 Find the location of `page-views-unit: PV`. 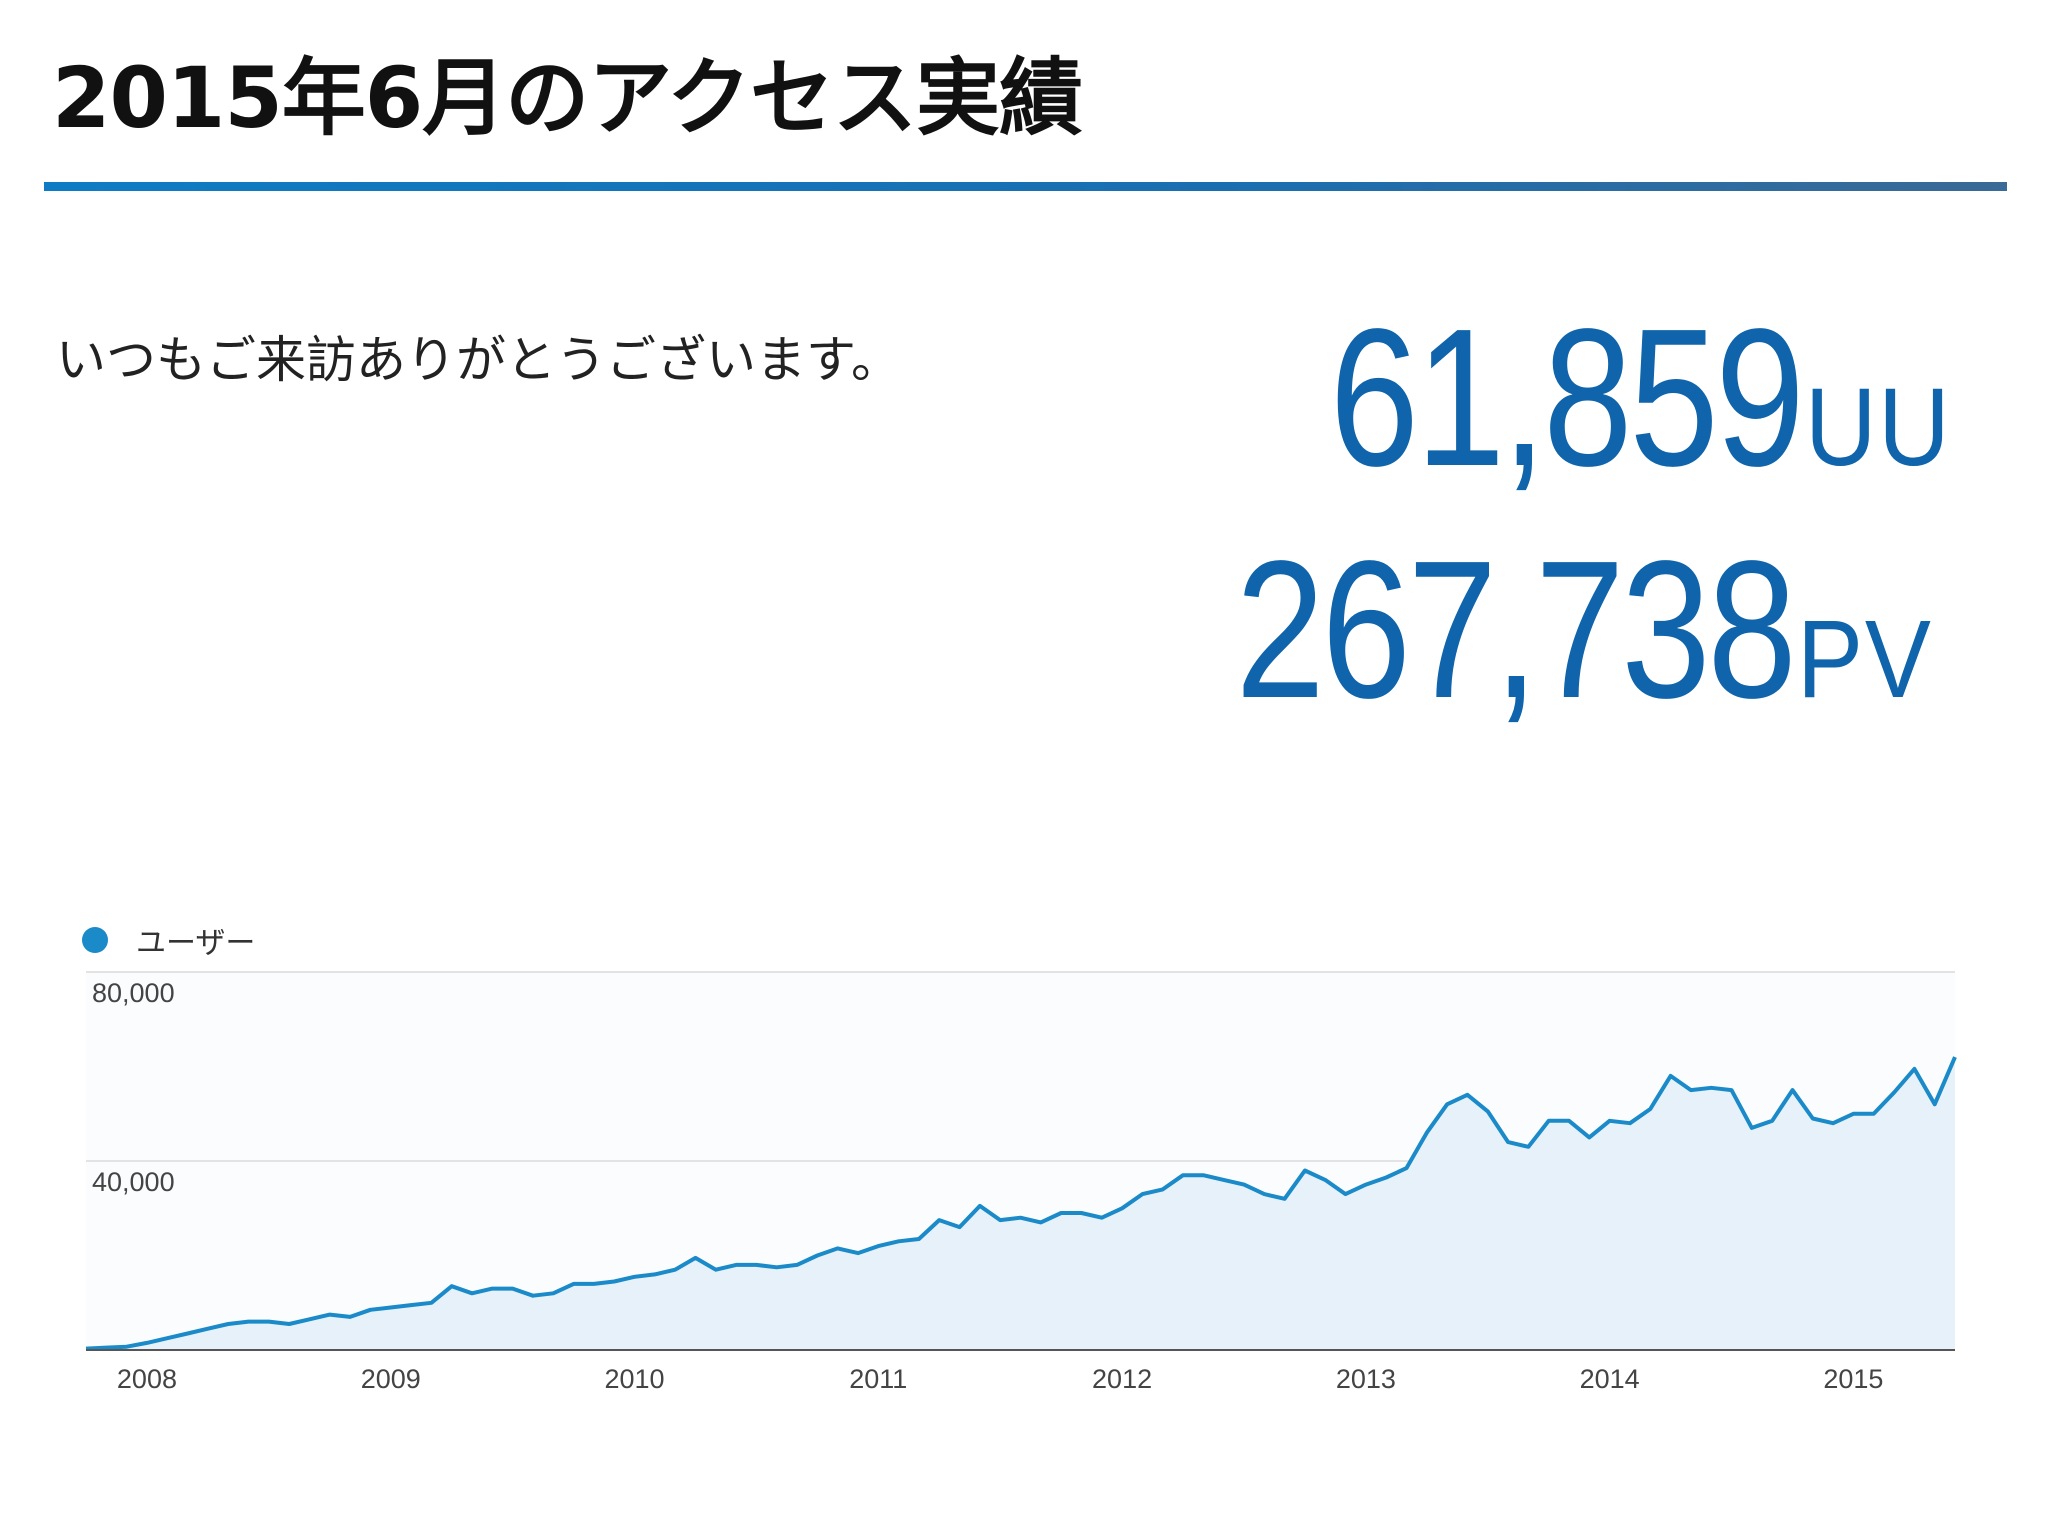

page-views-unit: PV is located at coordinates (1865, 659).